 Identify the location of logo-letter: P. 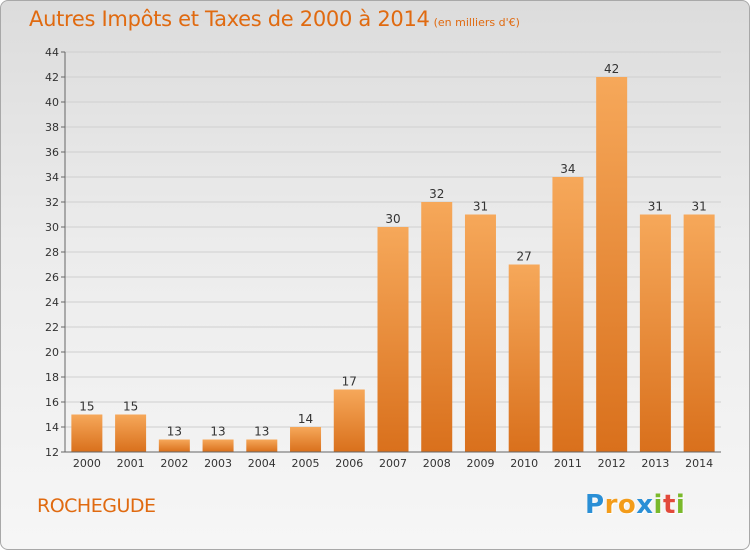
(595, 505).